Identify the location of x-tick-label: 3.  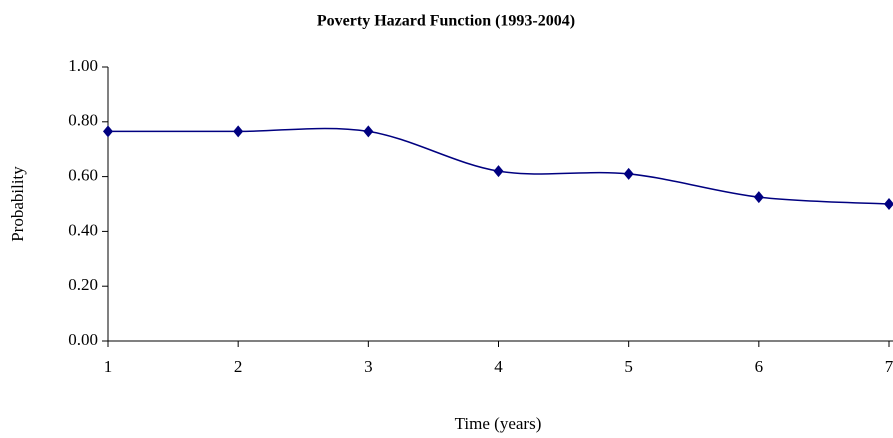
(368, 366).